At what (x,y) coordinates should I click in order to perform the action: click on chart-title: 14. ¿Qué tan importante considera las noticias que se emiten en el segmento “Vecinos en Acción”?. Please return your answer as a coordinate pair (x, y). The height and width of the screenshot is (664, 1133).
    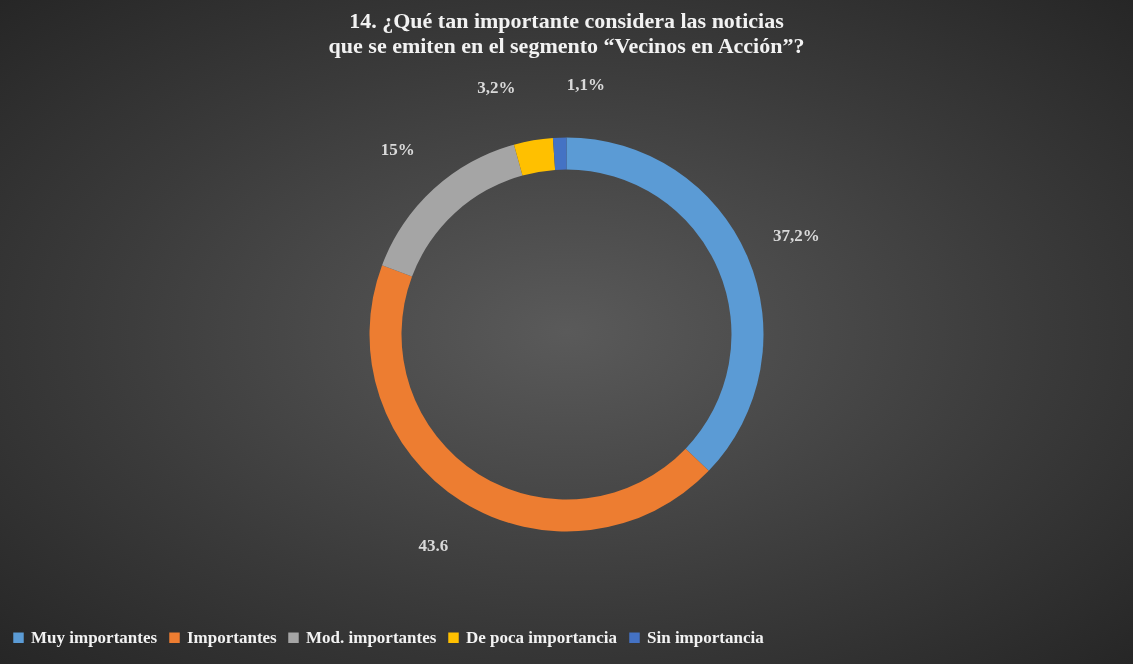
    Looking at the image, I should click on (566, 33).